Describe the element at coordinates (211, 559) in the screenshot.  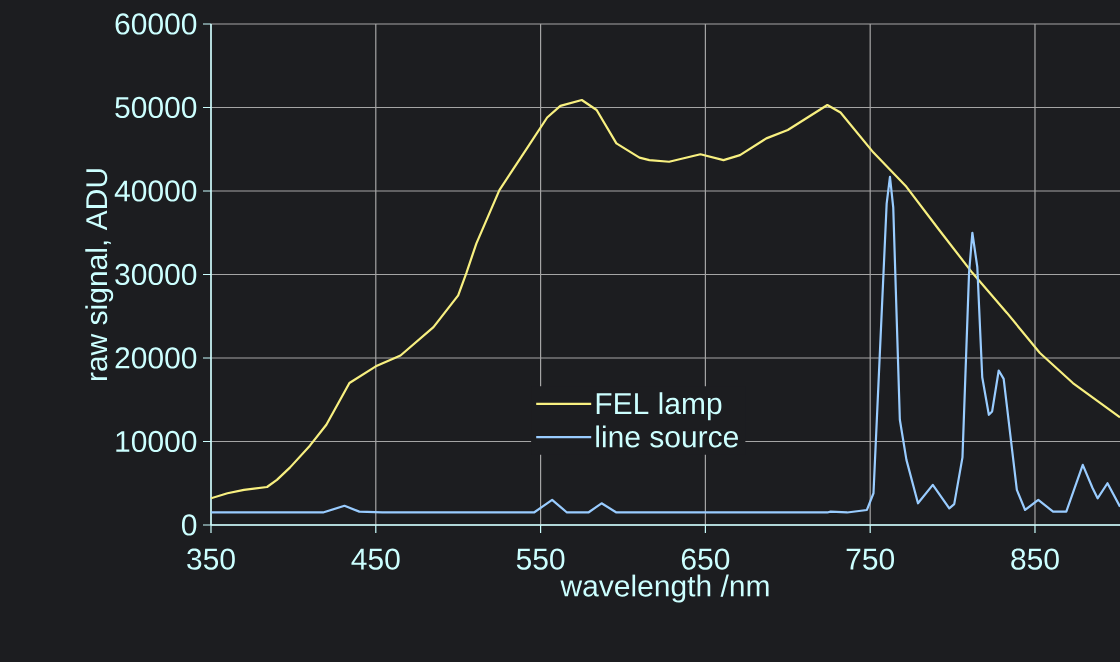
I see `x-tick-label: 350` at that location.